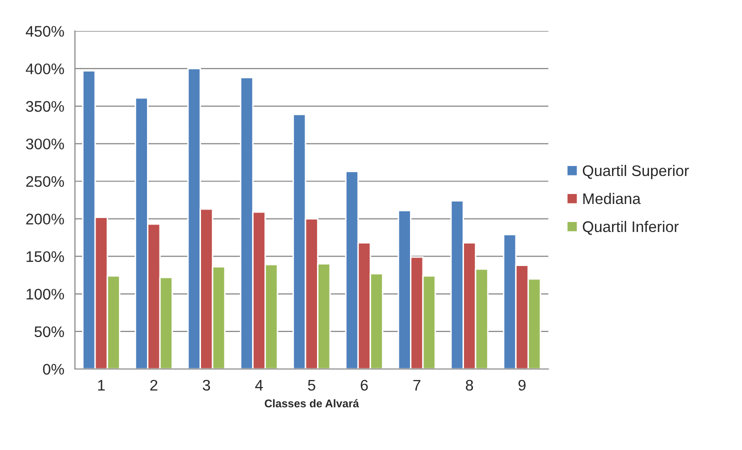 This screenshot has width=742, height=450. I want to click on y-tick-label: 100%, so click(45, 294).